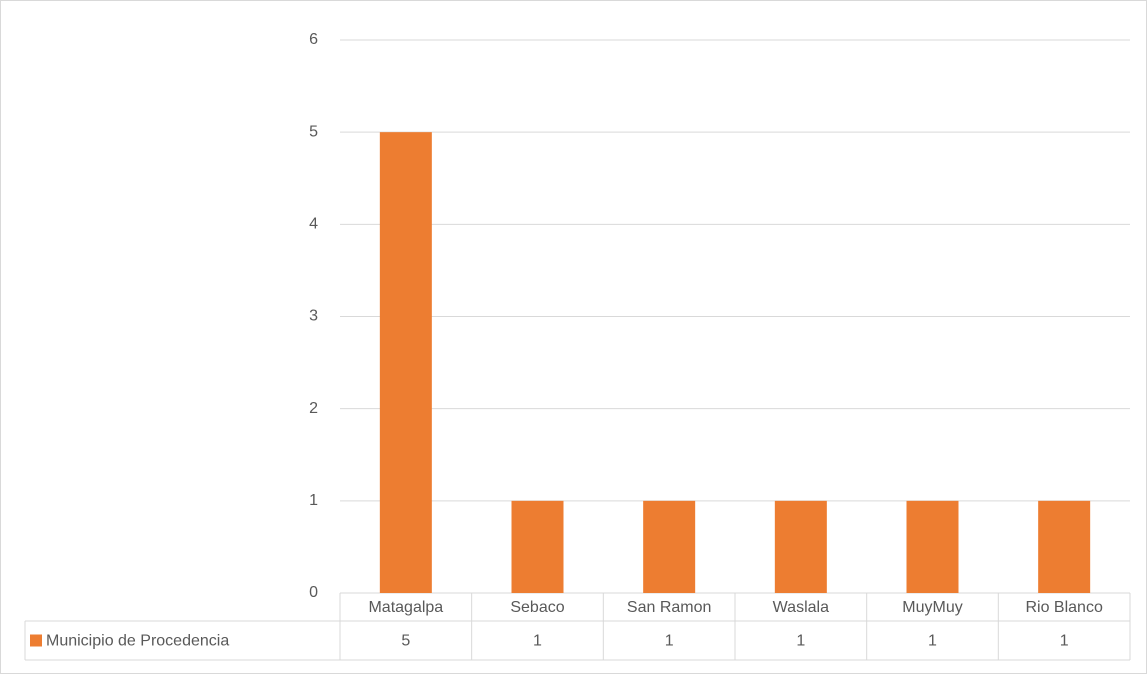  I want to click on y-tick-label: 0, so click(313, 592).